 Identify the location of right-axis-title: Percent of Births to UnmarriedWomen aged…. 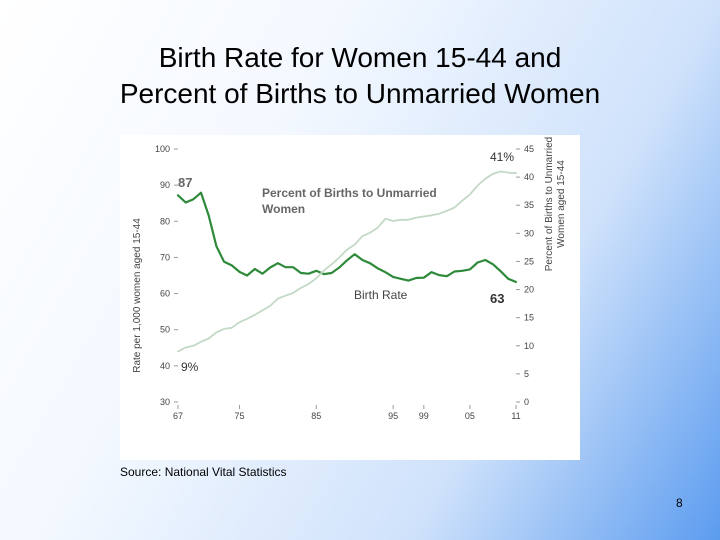
(555, 204).